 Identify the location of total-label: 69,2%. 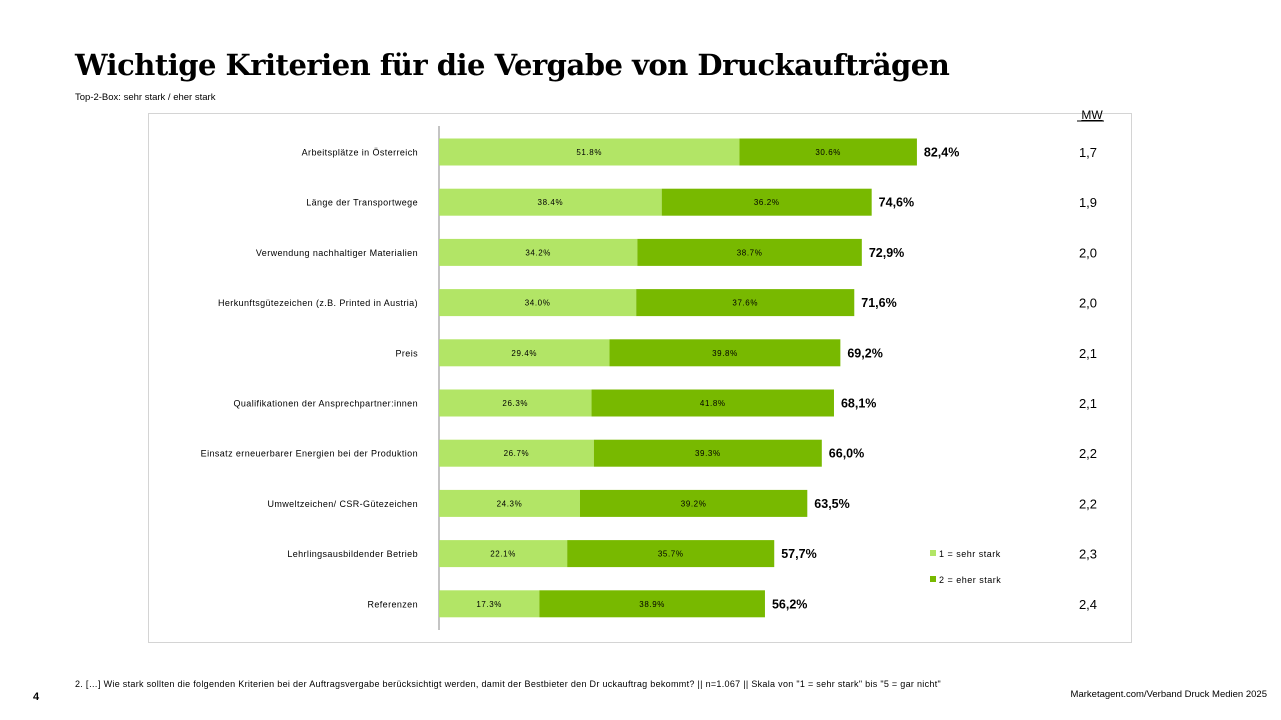
(864, 353).